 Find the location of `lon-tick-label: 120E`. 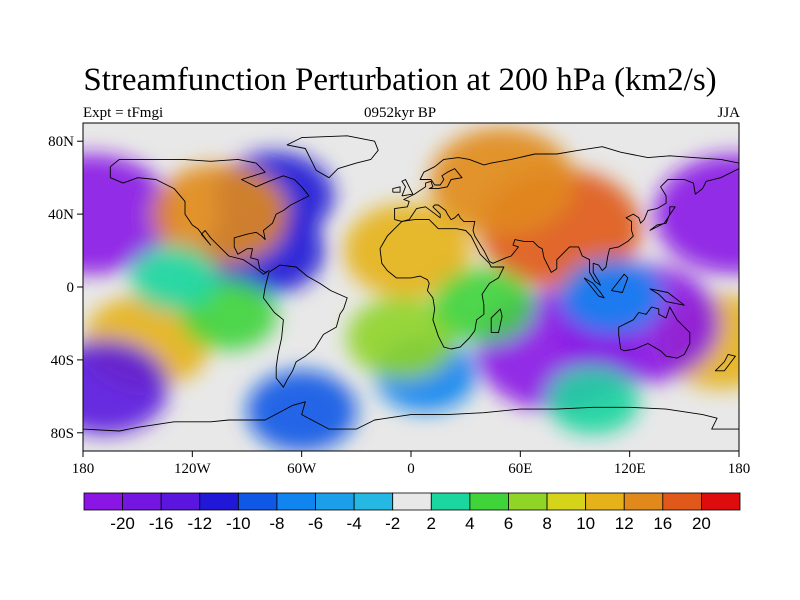

lon-tick-label: 120E is located at coordinates (630, 469).